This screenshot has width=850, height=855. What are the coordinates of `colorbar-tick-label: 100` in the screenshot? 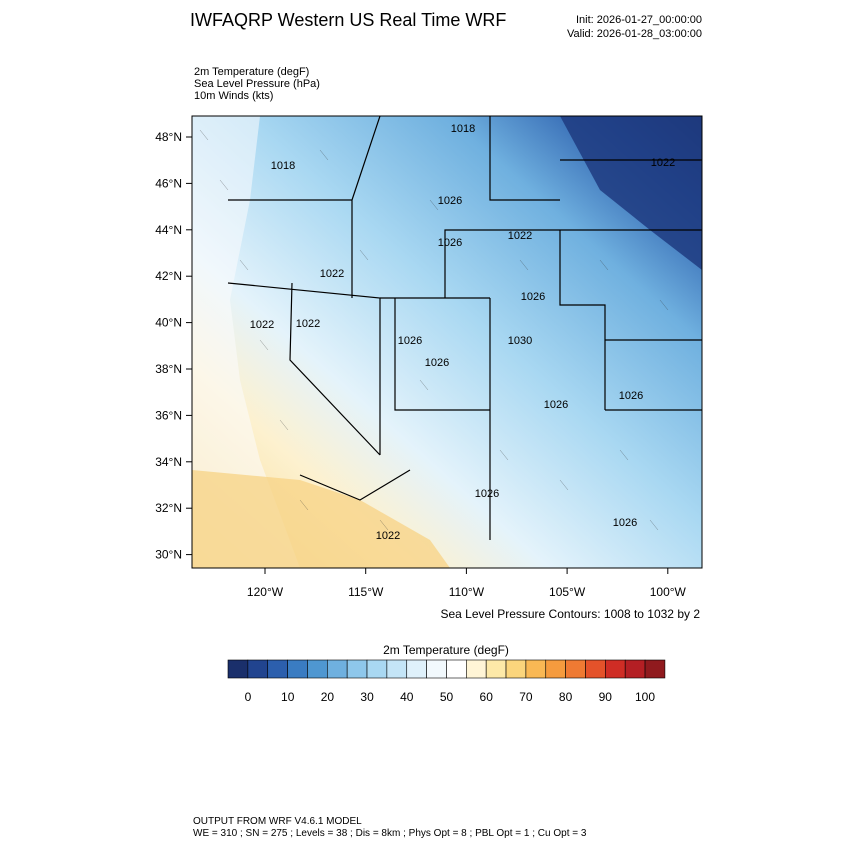 It's located at (645, 697).